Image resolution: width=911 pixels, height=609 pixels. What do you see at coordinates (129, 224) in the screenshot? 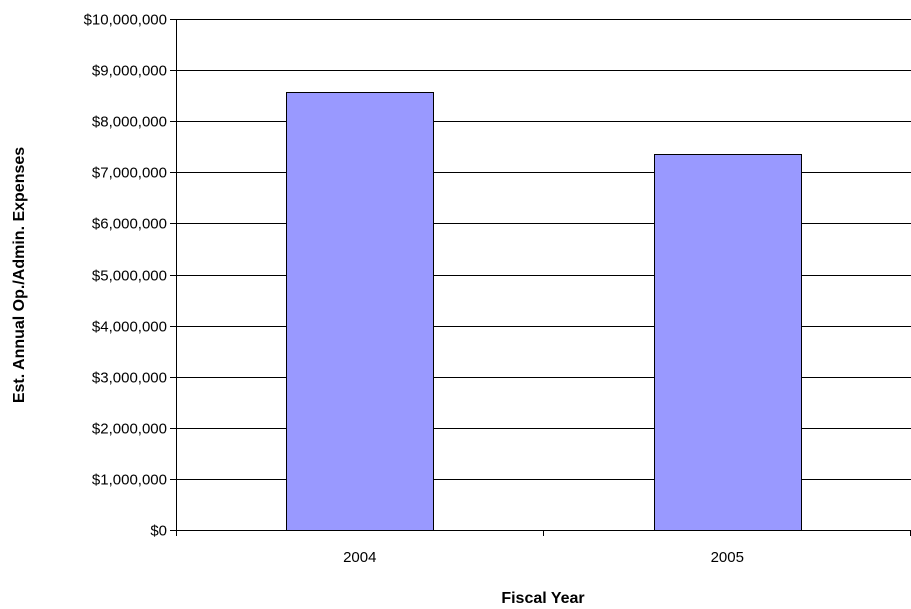
I see `y-tick-label: $6,000,000` at bounding box center [129, 224].